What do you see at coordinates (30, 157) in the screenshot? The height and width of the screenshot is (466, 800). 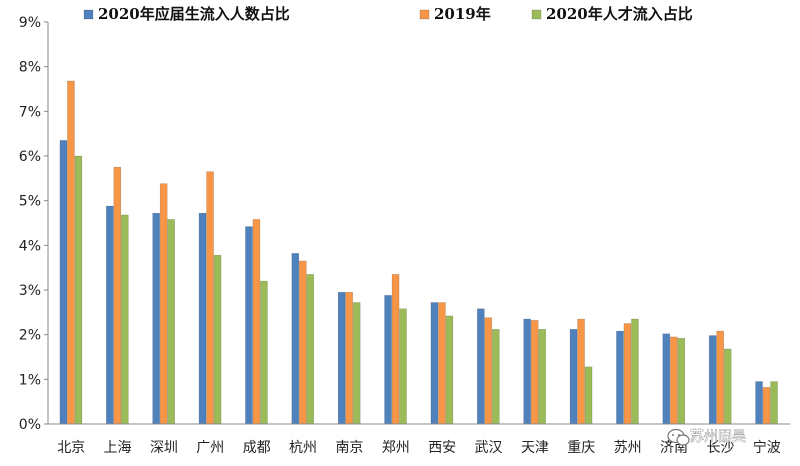 I see `y-tick-label: 6%` at bounding box center [30, 157].